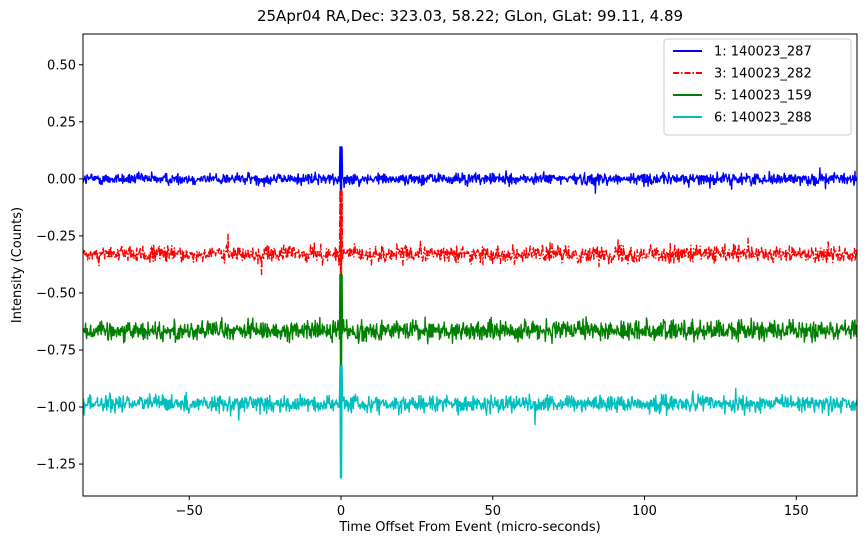 The width and height of the screenshot is (866, 545). What do you see at coordinates (61, 122) in the screenshot?
I see `y-tick-label: 0.25` at bounding box center [61, 122].